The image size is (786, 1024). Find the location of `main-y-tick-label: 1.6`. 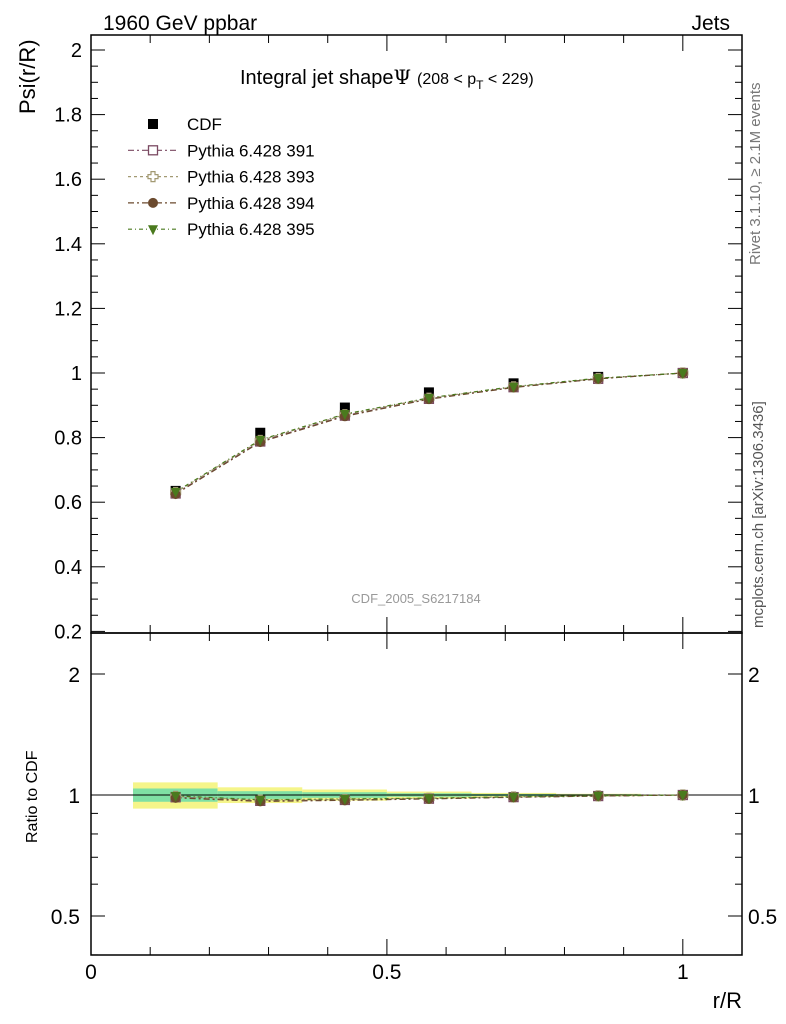

main-y-tick-label: 1.6 is located at coordinates (68, 180).